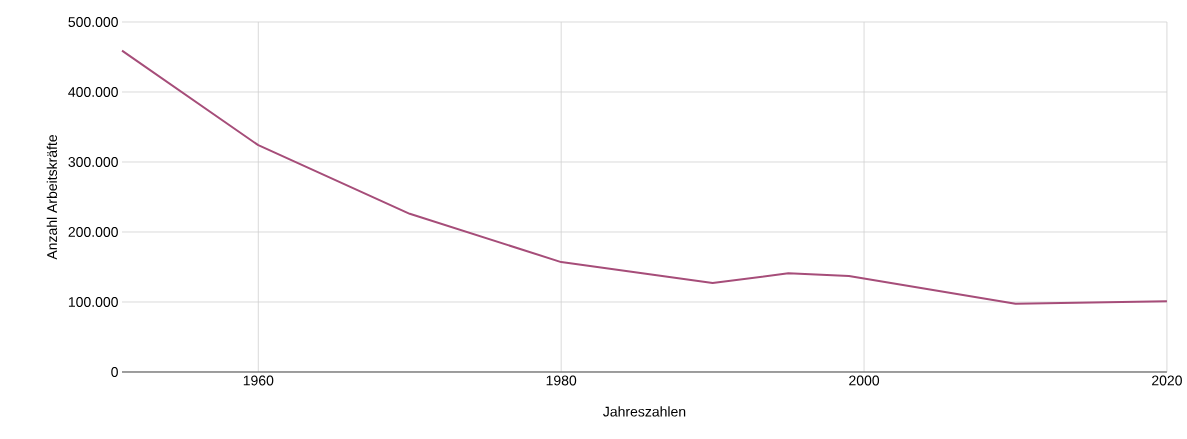 This screenshot has height=439, width=1187. What do you see at coordinates (93, 302) in the screenshot?
I see `y-tick-label: 100.000` at bounding box center [93, 302].